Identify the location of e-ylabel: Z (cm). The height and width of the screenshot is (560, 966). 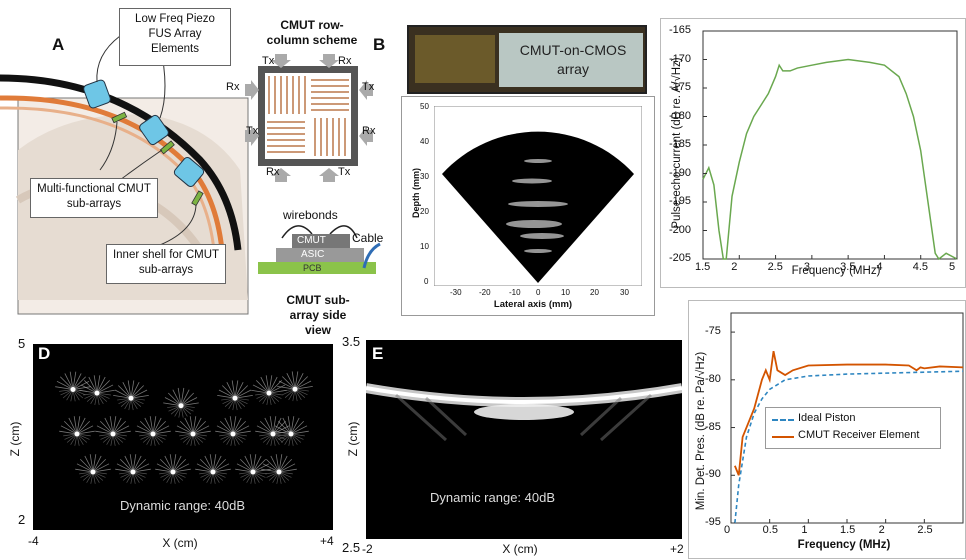
(353, 439).